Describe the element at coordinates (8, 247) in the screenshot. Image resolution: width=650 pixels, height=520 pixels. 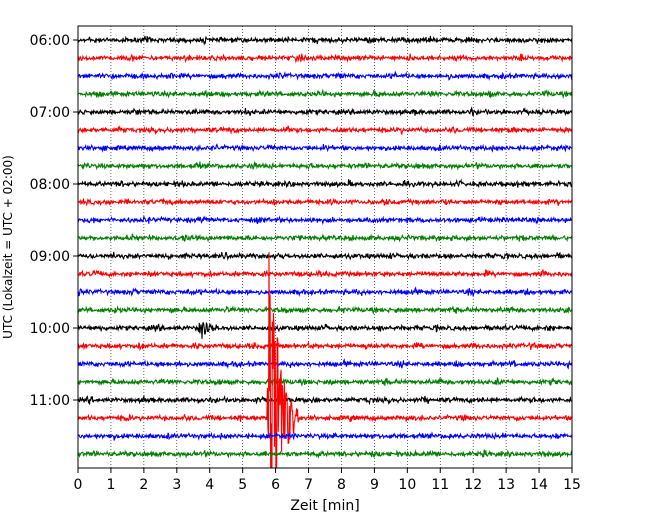
I see `y-axis-label: UTC (Lokalzeit = UTC + 02:00)` at that location.